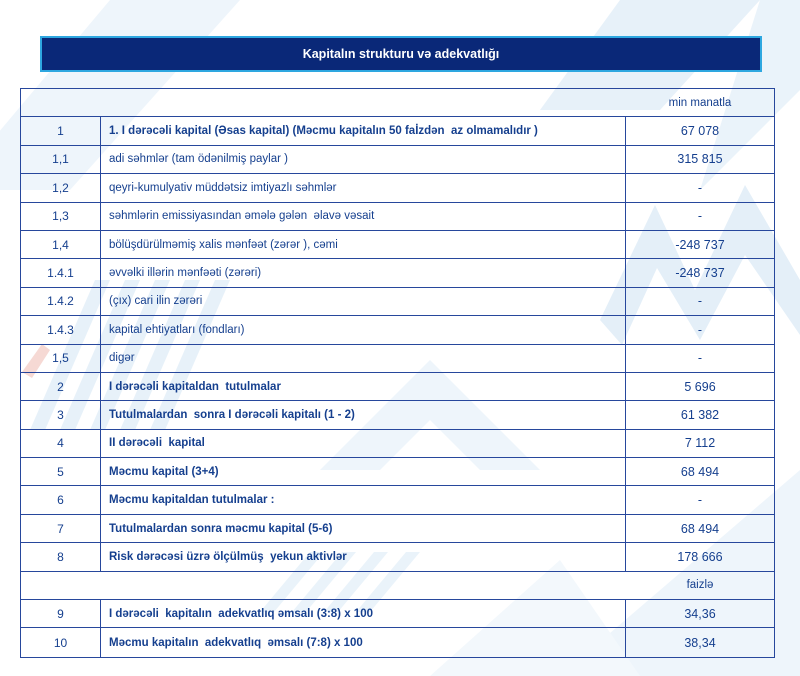  I want to click on row-number: 1,2, so click(61, 188).